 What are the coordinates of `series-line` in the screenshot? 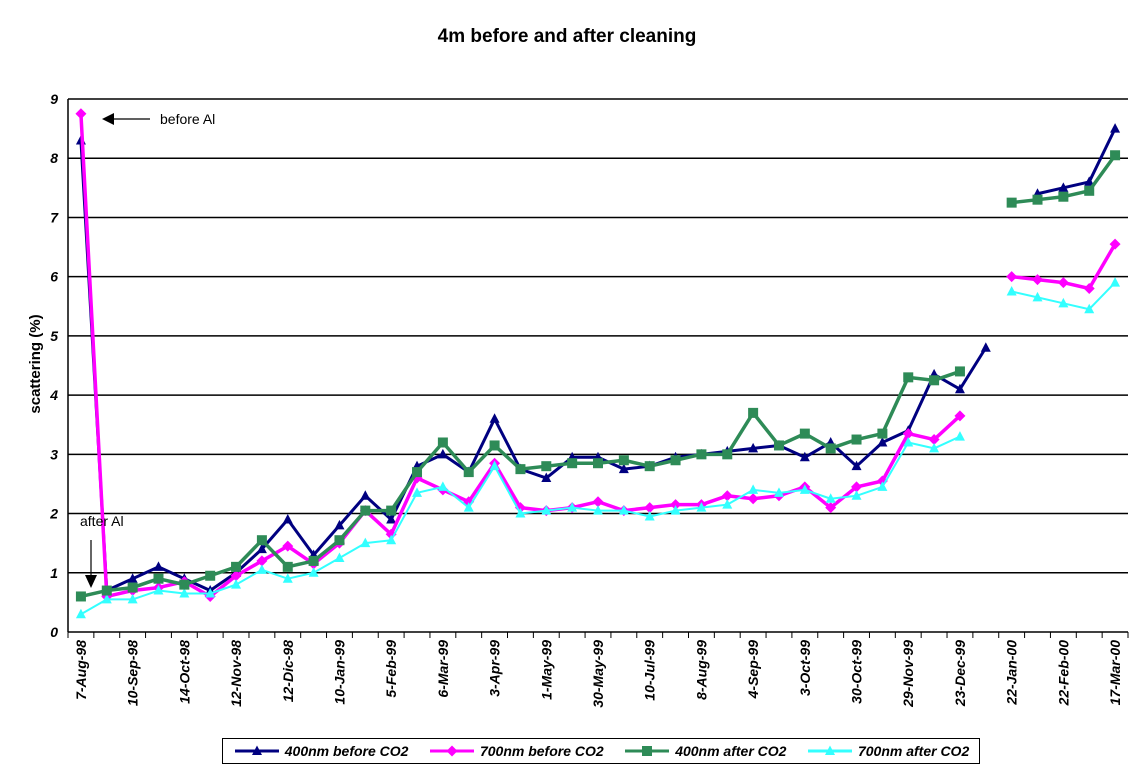 It's located at (1077, 161).